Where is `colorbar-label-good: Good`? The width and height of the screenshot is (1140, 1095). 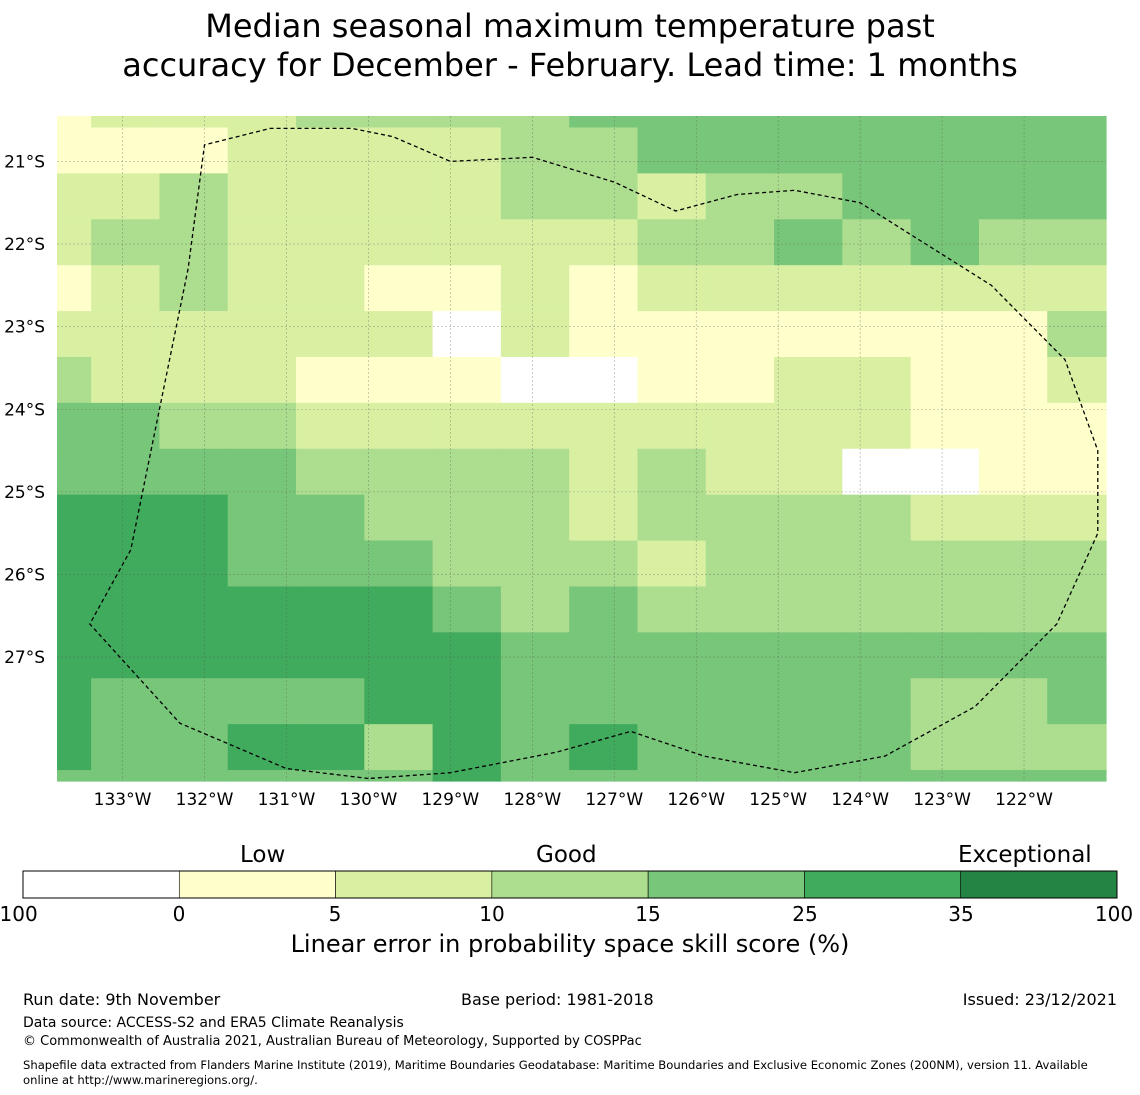 colorbar-label-good: Good is located at coordinates (566, 855).